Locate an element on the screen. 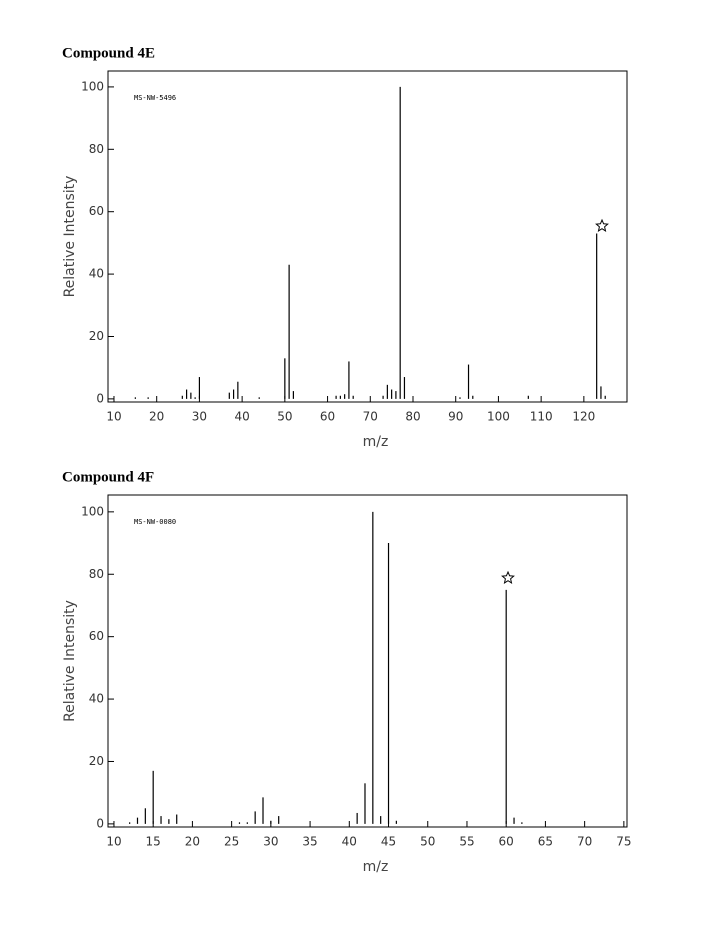 The width and height of the screenshot is (704, 946). x-tick-label: 75 is located at coordinates (623, 842).